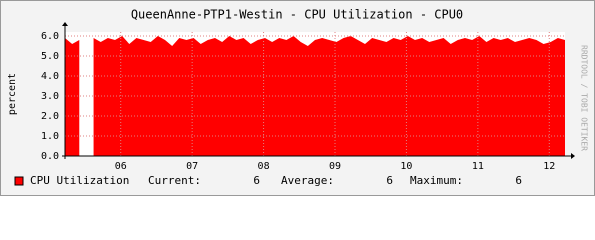 This screenshot has width=595, height=240. Describe the element at coordinates (121, 166) in the screenshot. I see `x-tick-label: 06` at that location.